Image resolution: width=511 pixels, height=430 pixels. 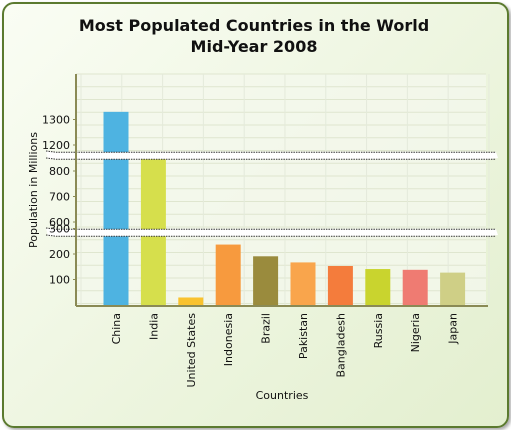 I want to click on x-tick-label: Russia, so click(x=378, y=330).